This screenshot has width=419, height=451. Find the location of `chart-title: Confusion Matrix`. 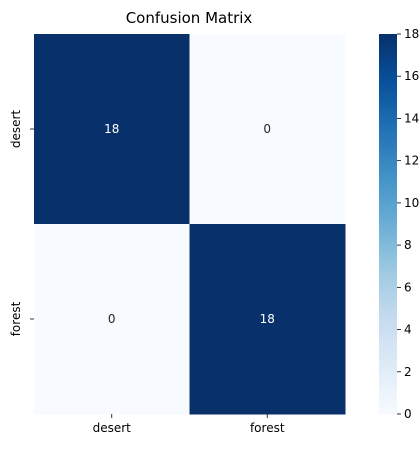

chart-title: Confusion Matrix is located at coordinates (189, 18).